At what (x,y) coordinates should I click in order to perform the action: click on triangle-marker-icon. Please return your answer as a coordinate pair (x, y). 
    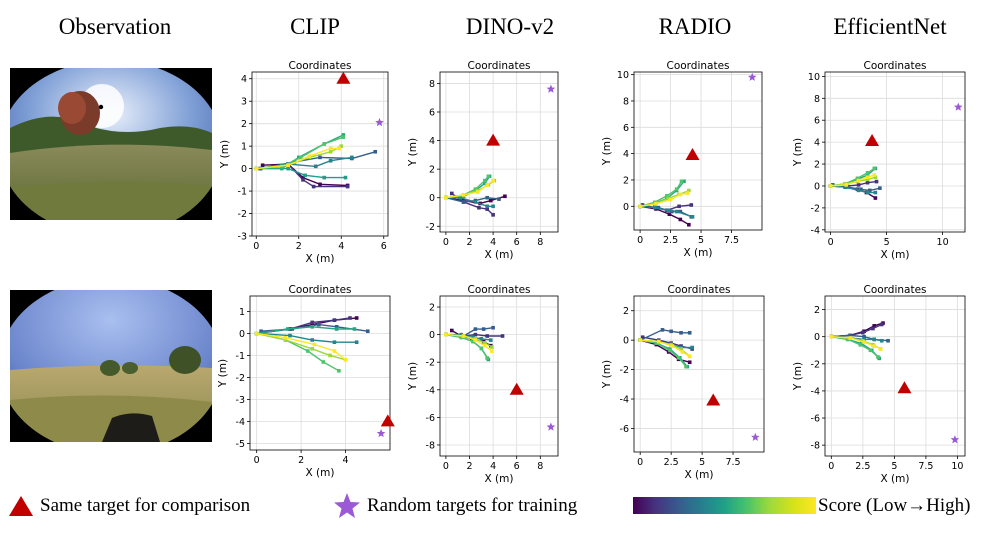
    Looking at the image, I should click on (21, 506).